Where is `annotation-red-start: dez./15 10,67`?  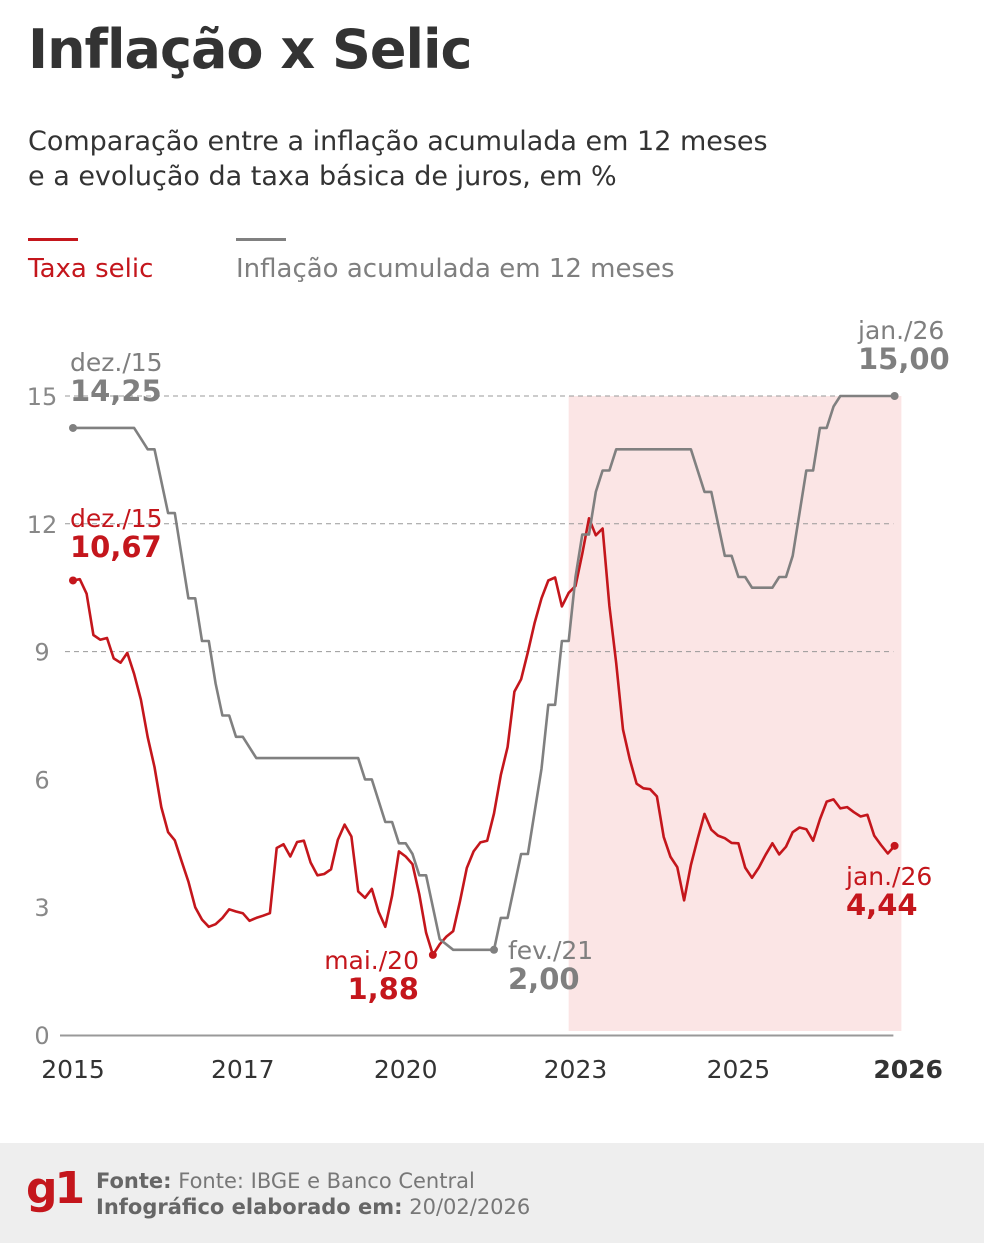
annotation-red-start: dez./15 10,67 is located at coordinates (116, 534).